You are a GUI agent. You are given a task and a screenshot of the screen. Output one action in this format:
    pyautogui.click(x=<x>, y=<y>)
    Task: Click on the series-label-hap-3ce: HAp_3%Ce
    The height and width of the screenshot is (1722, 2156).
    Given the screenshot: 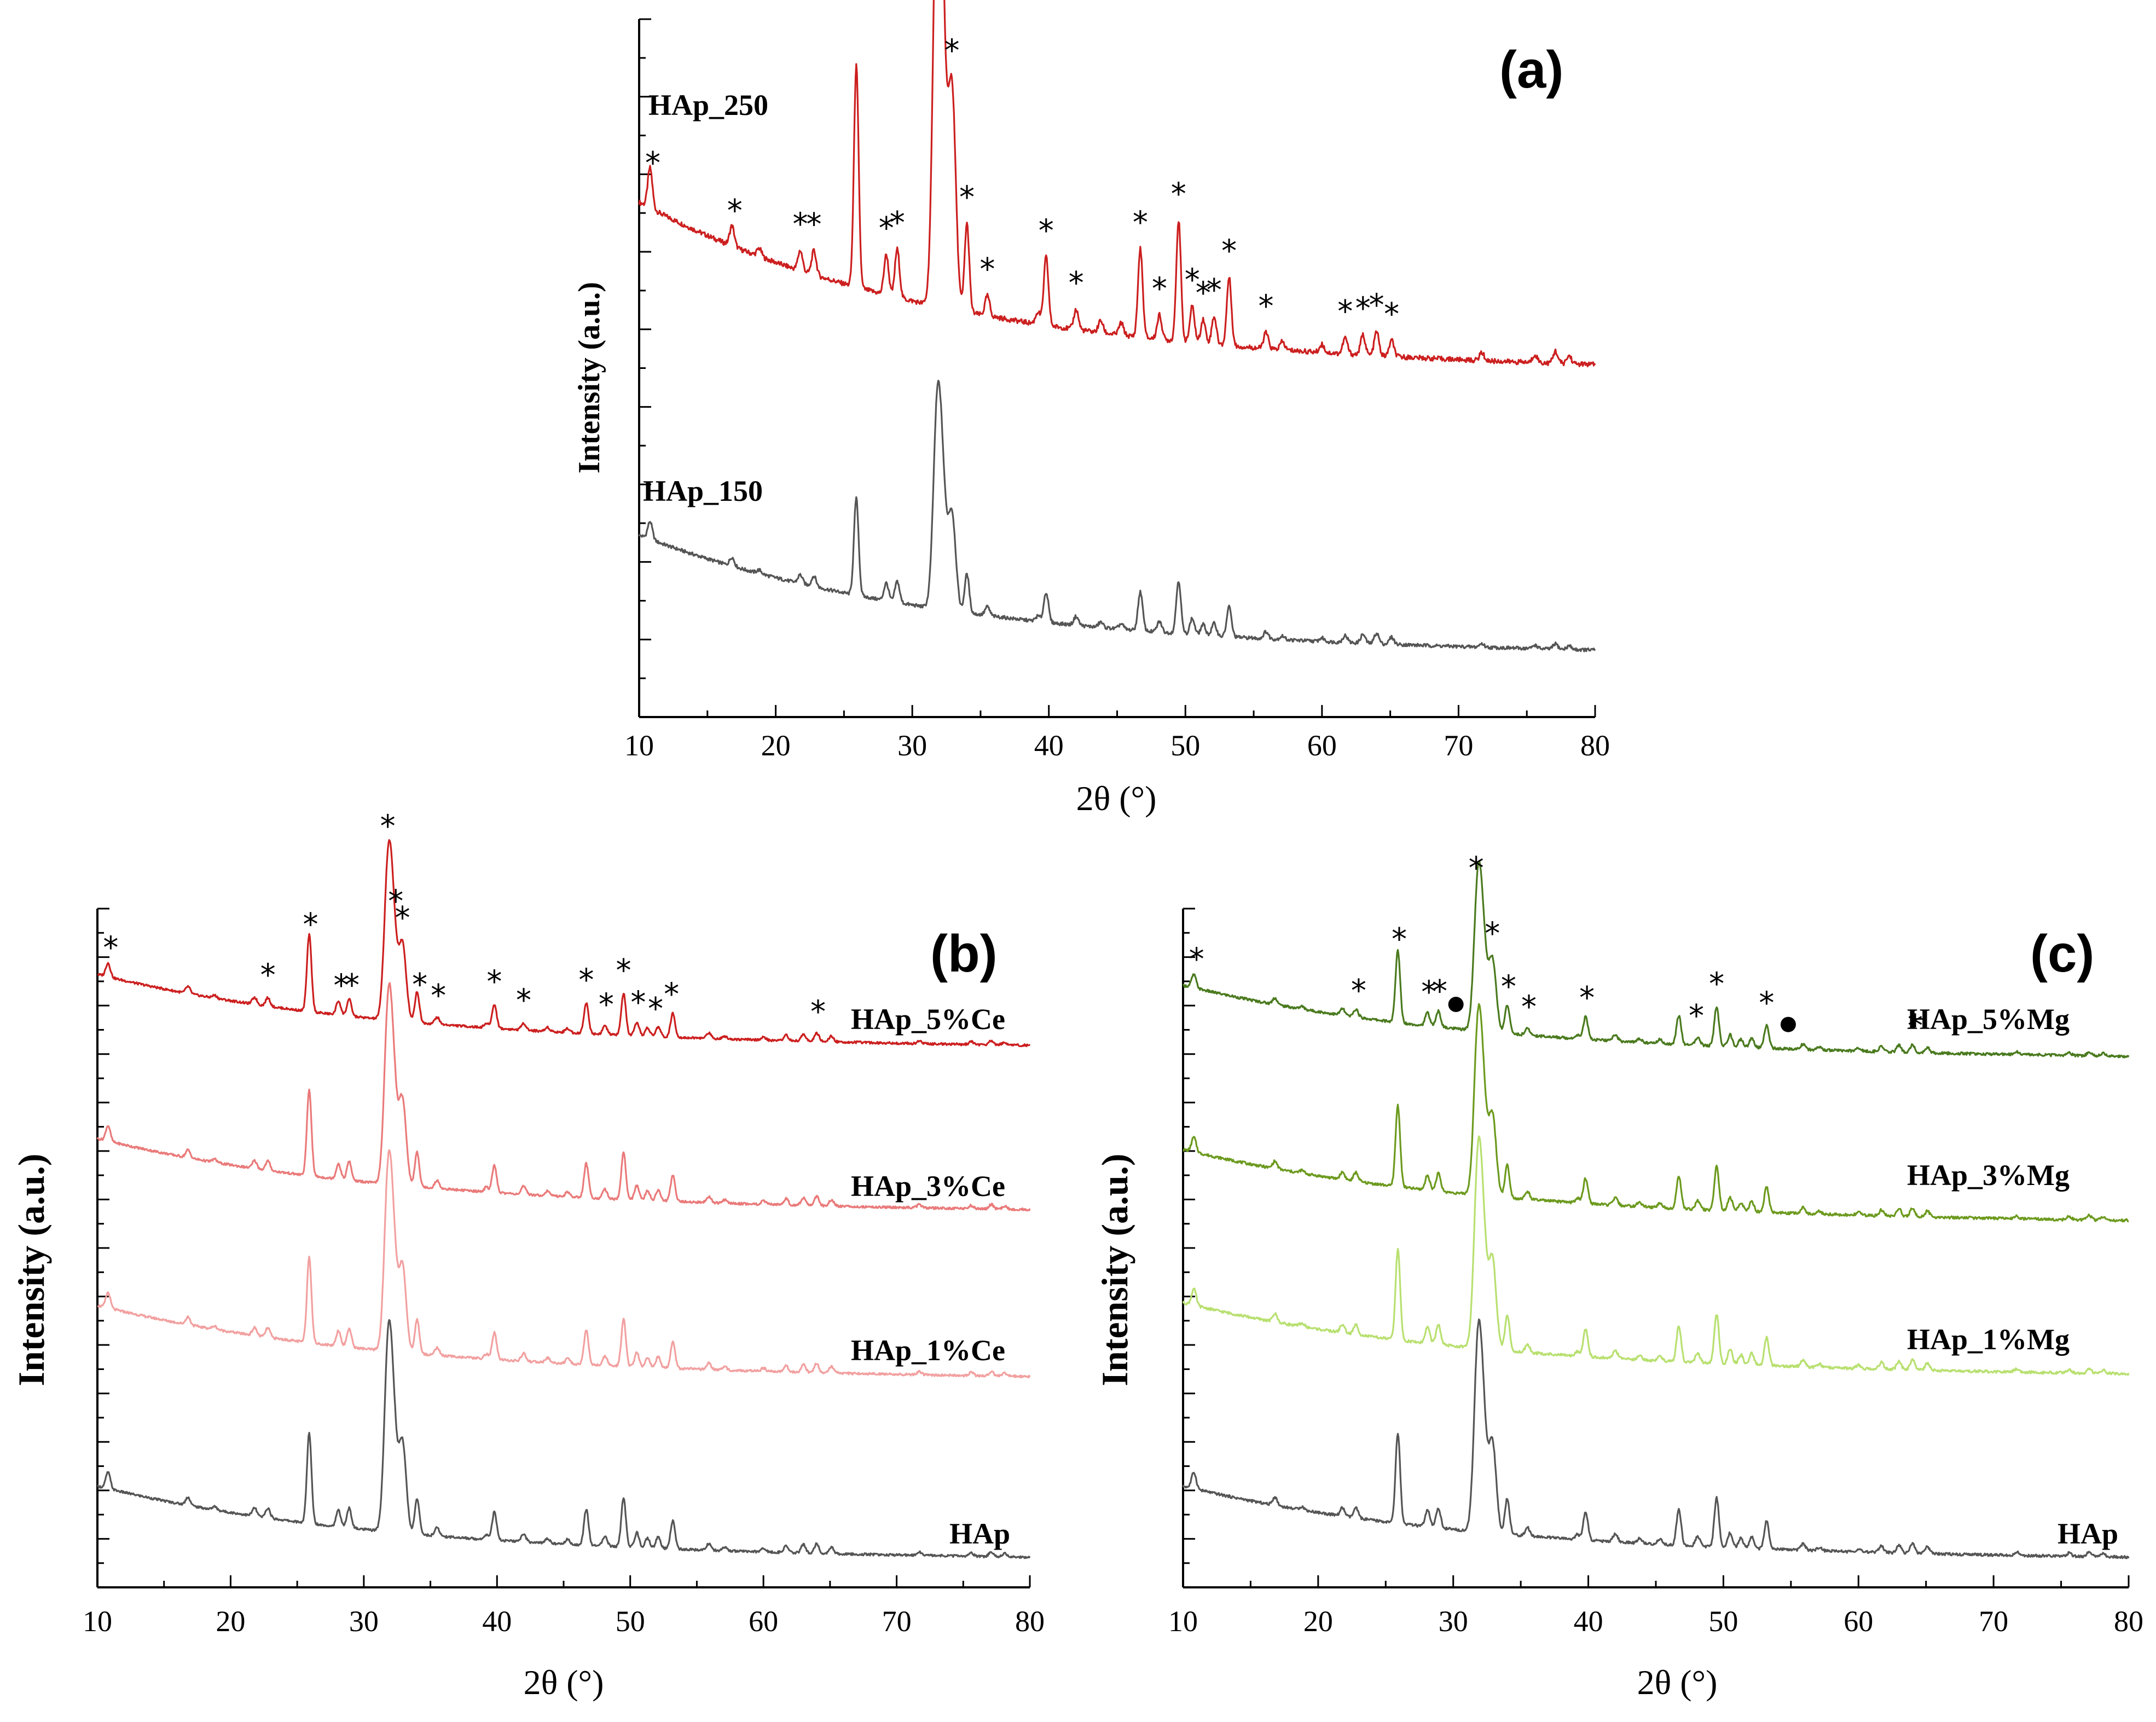 What is the action you would take?
    pyautogui.click(x=928, y=1187)
    